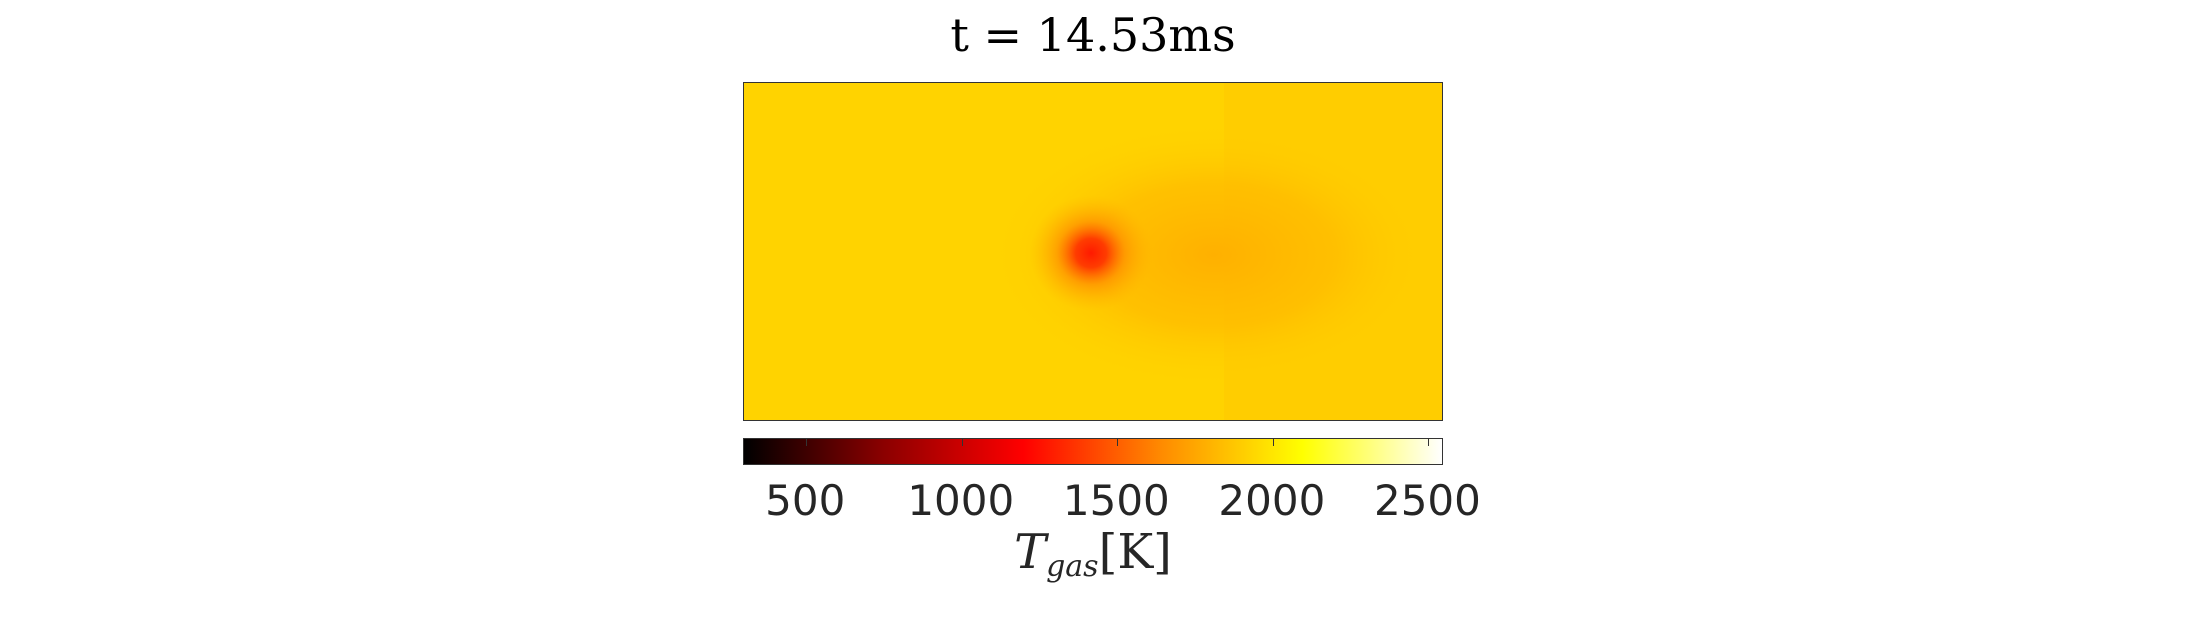 Image resolution: width=2187 pixels, height=625 pixels. I want to click on colorbar-tick-label: 2500, so click(1427, 500).